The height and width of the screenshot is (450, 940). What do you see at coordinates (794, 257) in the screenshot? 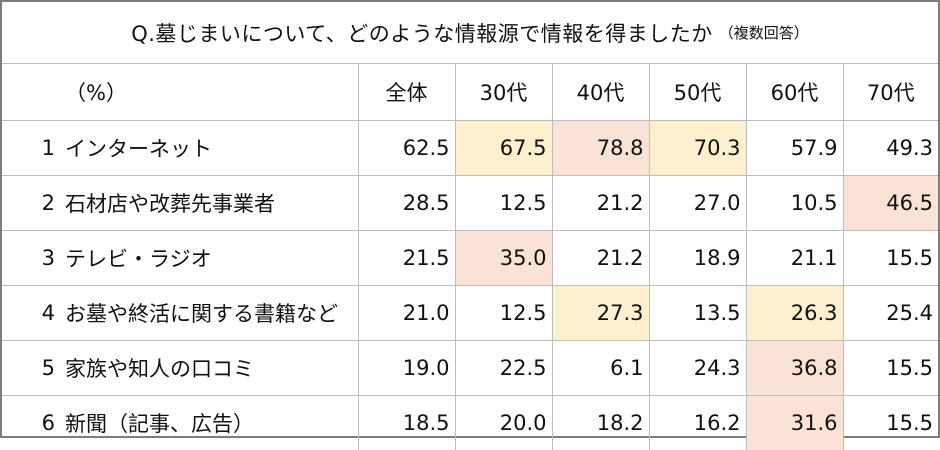
I see `value-cell: 21.1` at bounding box center [794, 257].